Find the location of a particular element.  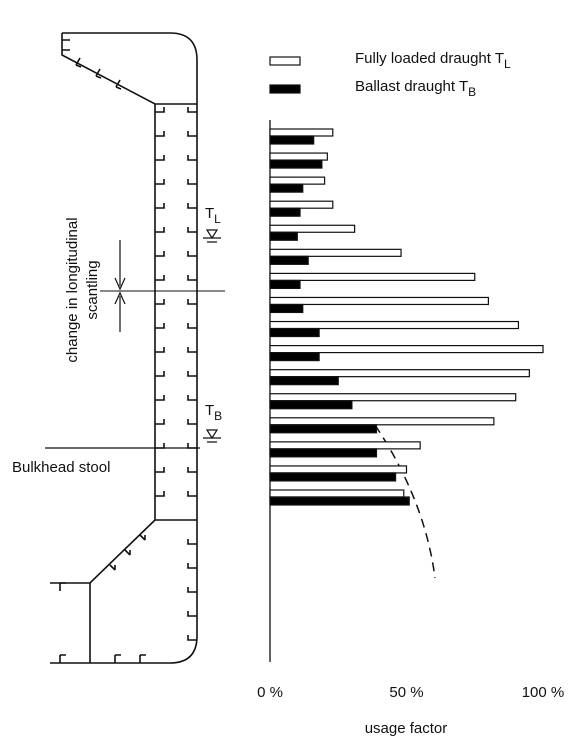

x-tick-label: 0 % is located at coordinates (270, 692).